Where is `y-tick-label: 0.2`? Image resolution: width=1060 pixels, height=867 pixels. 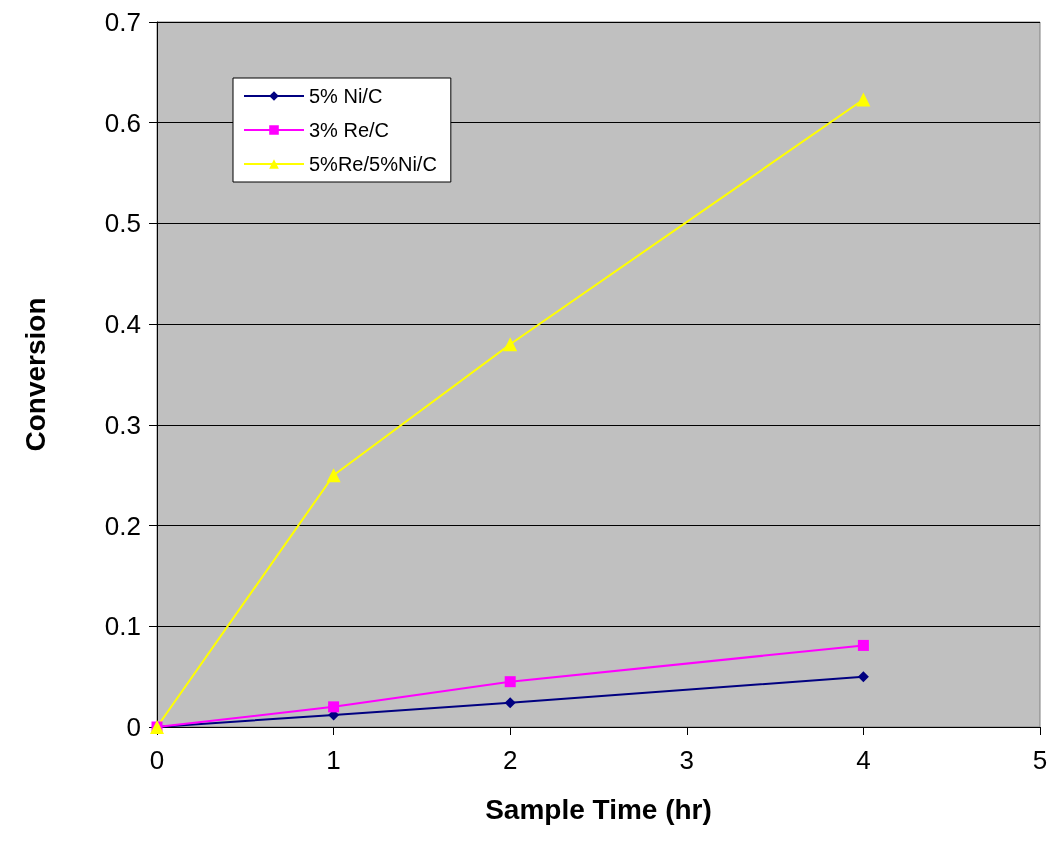 y-tick-label: 0.2 is located at coordinates (122, 525).